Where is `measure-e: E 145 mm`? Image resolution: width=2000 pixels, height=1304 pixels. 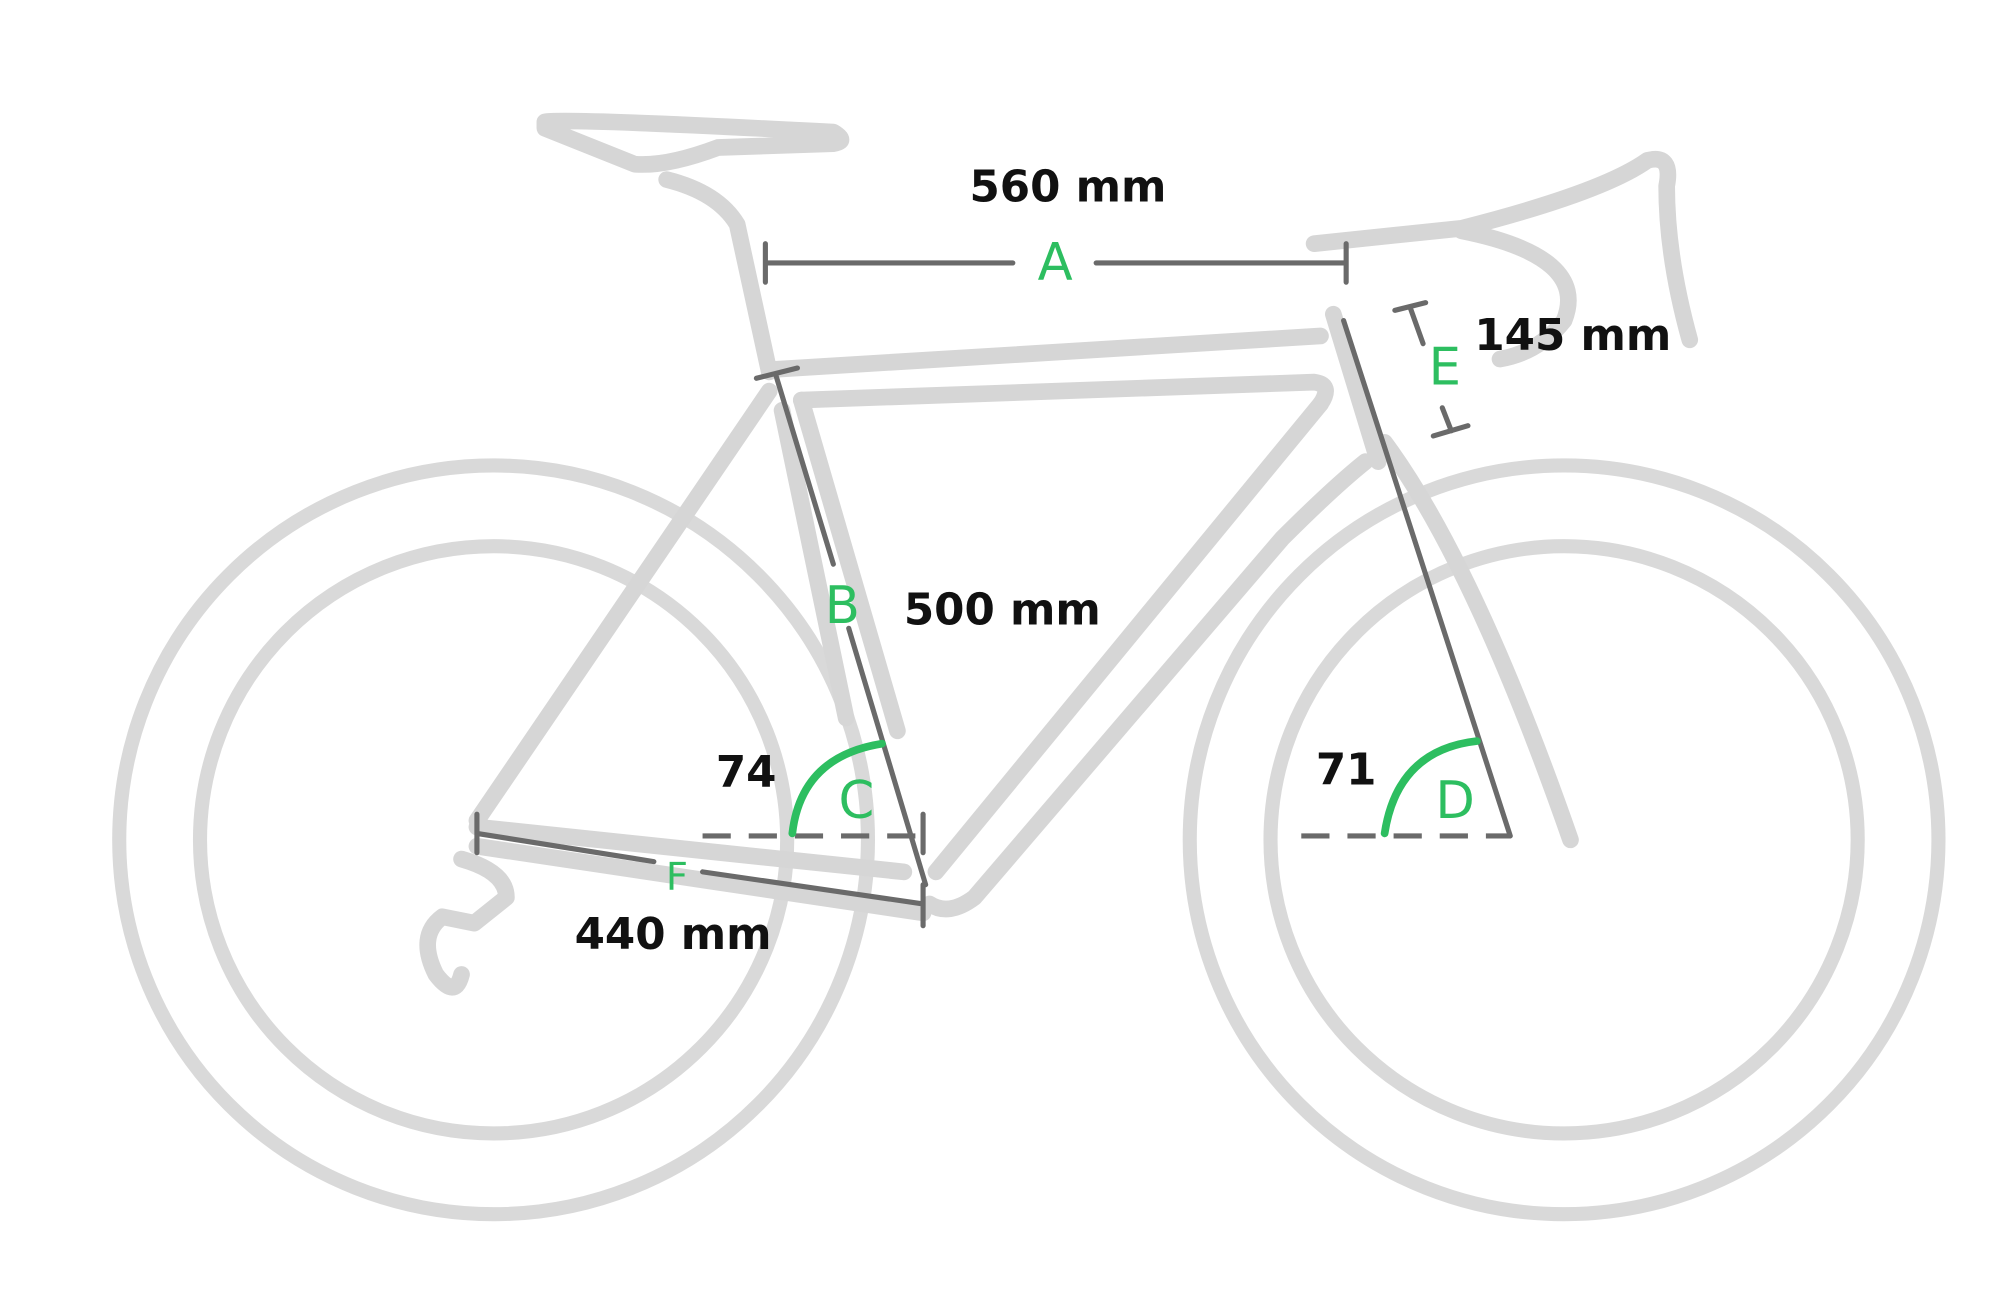
measure-e: E 145 mm is located at coordinates (1531, 369).